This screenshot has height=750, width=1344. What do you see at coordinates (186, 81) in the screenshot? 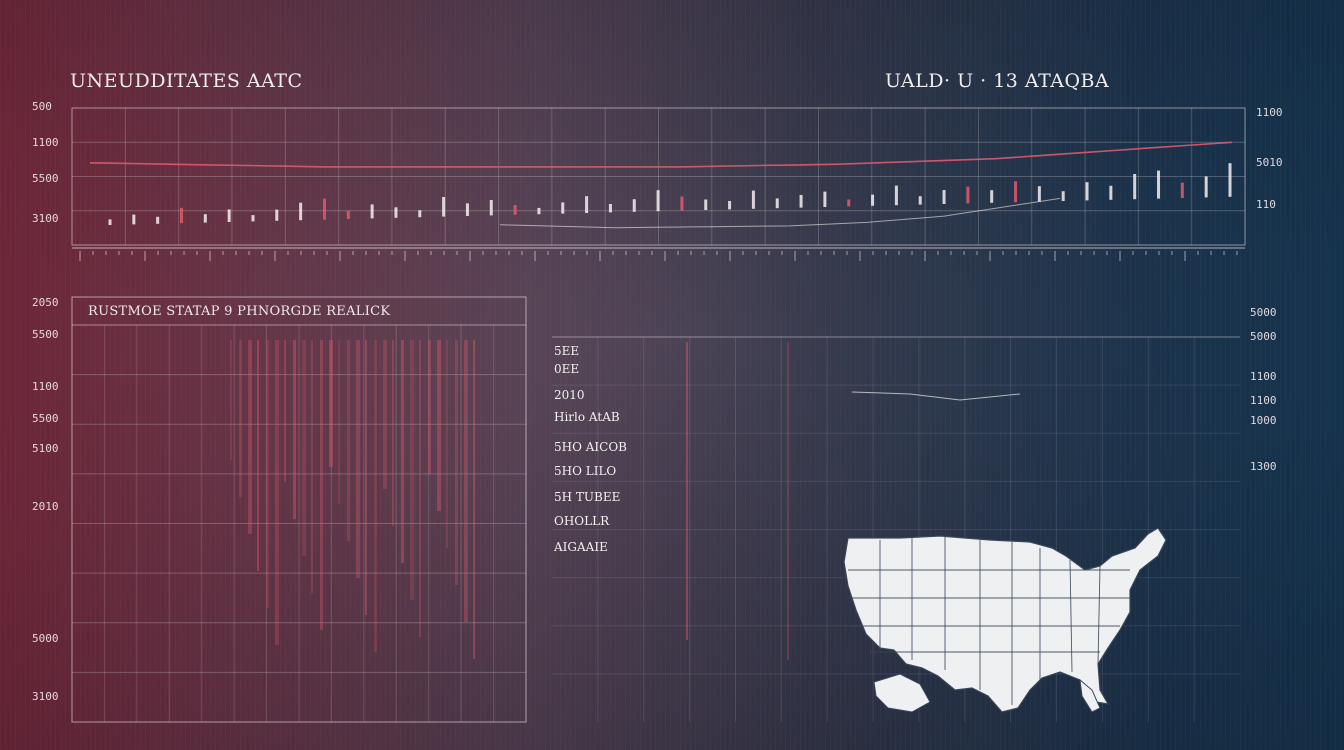
I see `chart-title-left: UNEUDDITATES AATC` at bounding box center [186, 81].